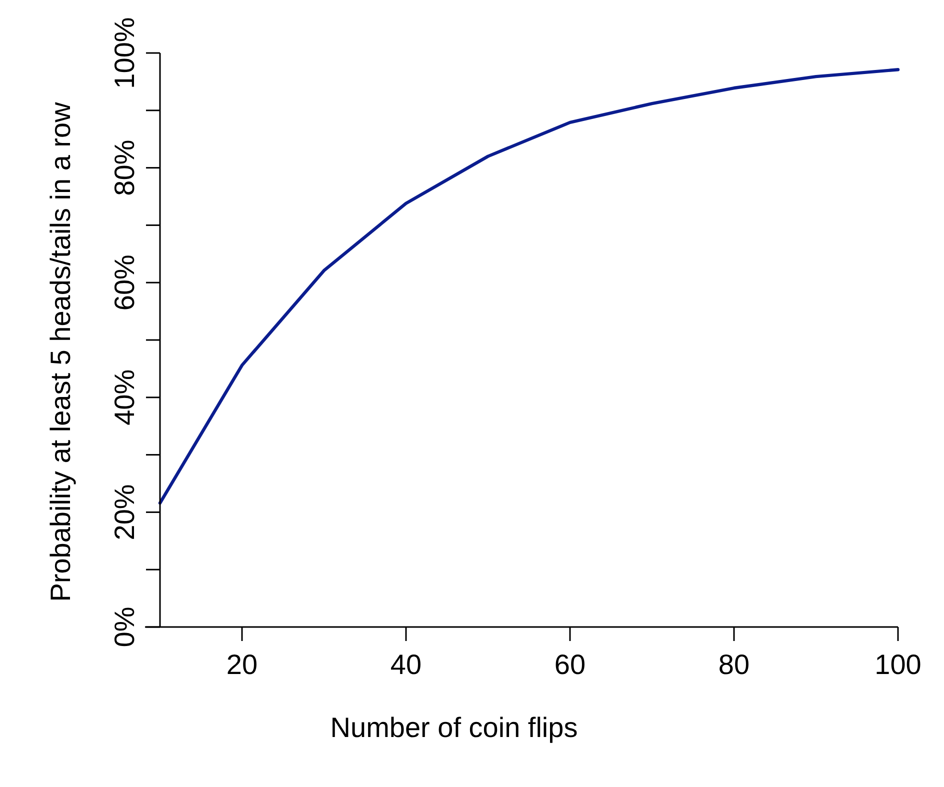  What do you see at coordinates (60, 351) in the screenshot?
I see `y-axis-title: Probability at least 5 heads/tails in a row` at bounding box center [60, 351].